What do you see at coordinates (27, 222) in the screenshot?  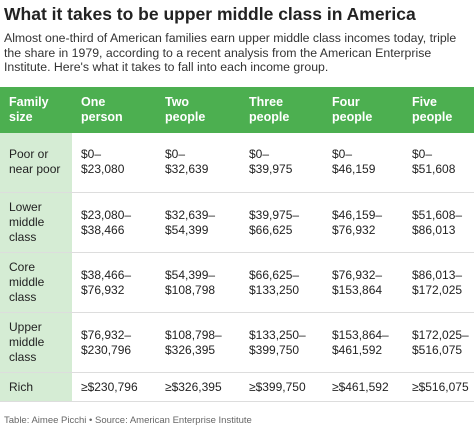 I see `row-label-text: Lower middle class` at bounding box center [27, 222].